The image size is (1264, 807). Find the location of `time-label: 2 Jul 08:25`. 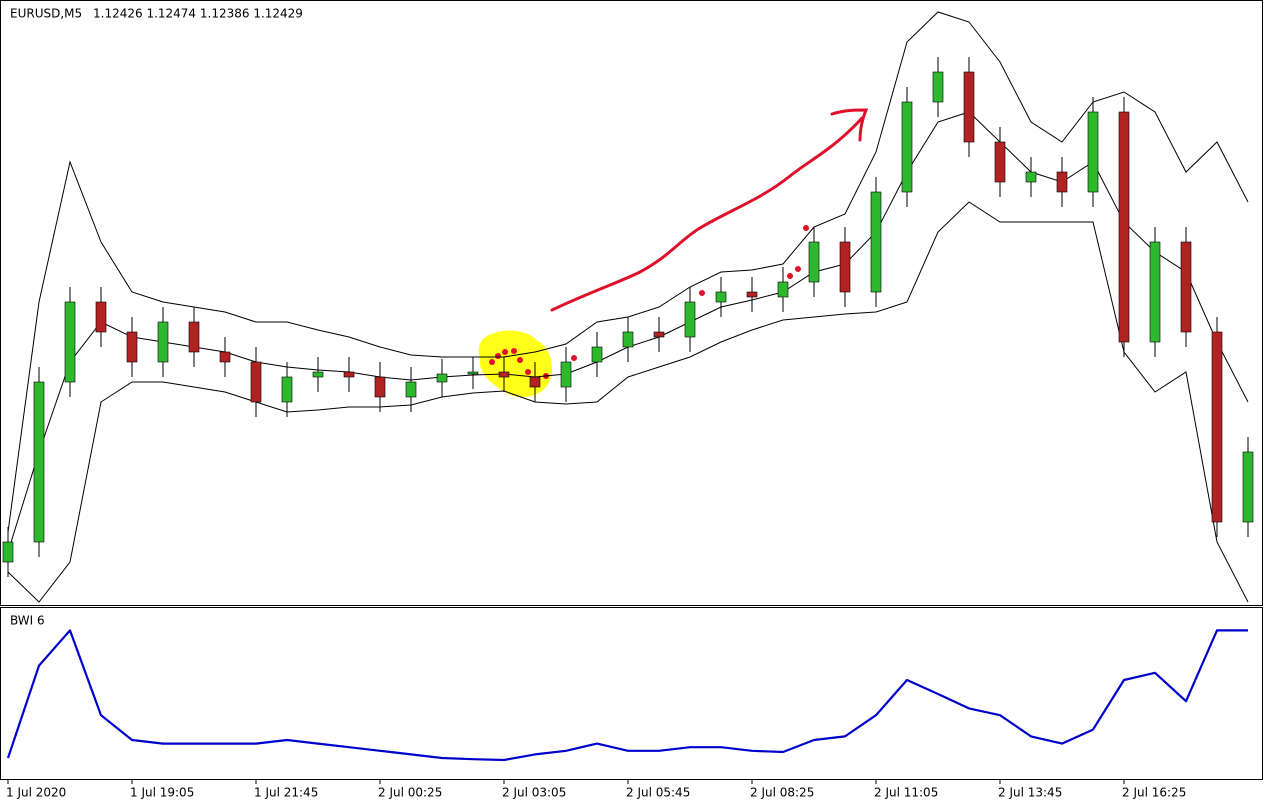

time-label: 2 Jul 08:25 is located at coordinates (782, 793).